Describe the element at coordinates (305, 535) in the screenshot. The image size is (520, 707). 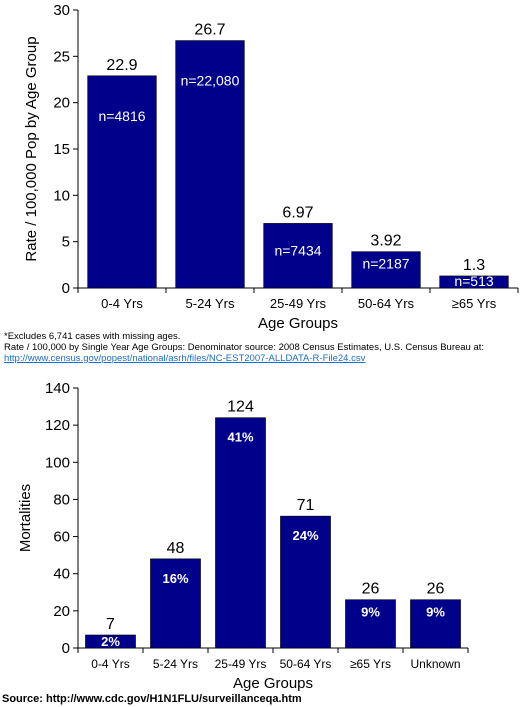
I see `bar-inner-label: 24%` at that location.